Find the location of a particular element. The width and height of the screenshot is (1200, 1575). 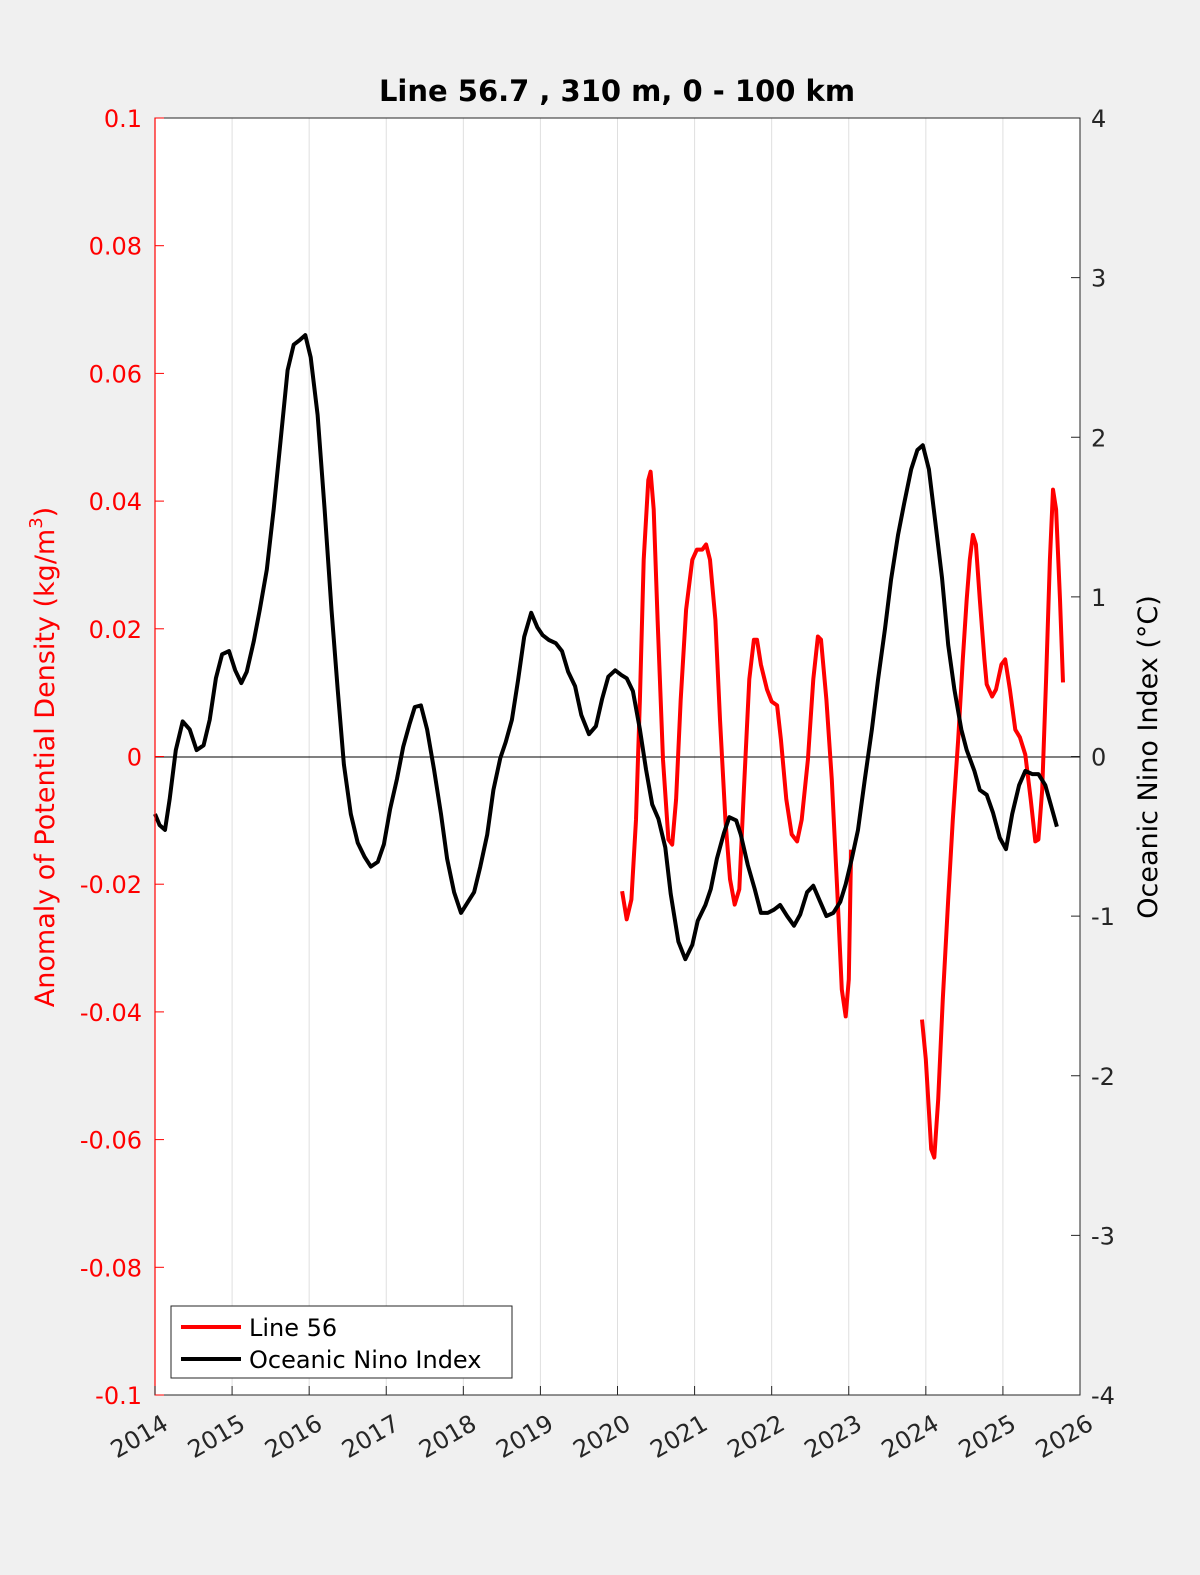

left-axis-label-main: Anomaly of Potential Density (kg/m is located at coordinates (45, 768).